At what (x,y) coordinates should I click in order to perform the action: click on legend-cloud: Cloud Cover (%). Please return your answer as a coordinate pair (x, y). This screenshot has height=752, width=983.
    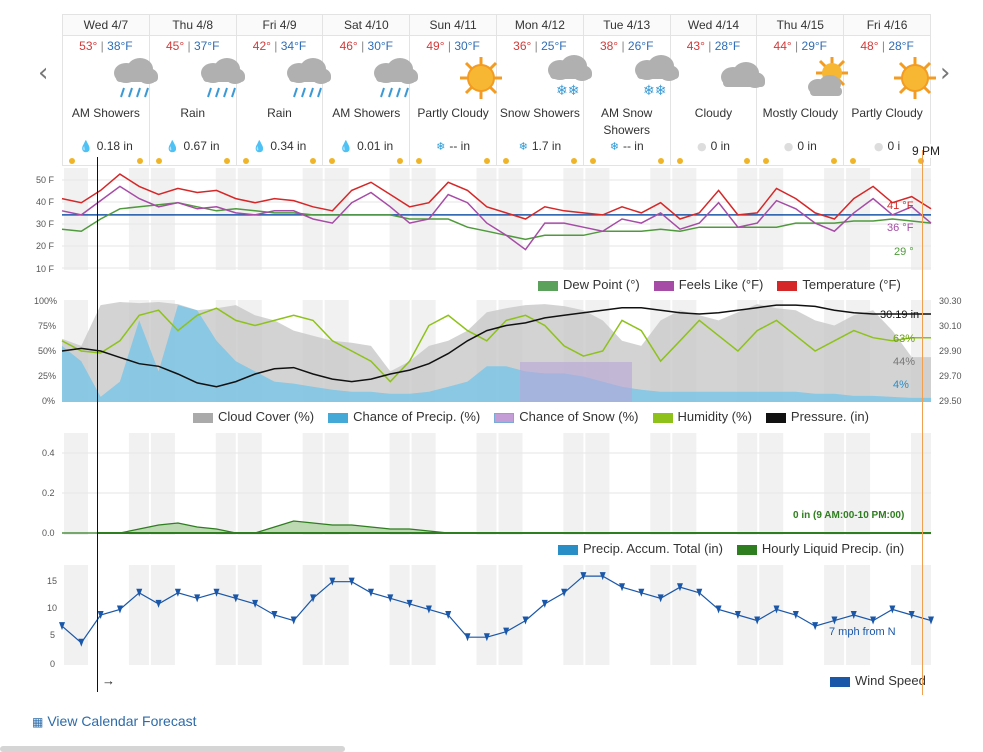
    Looking at the image, I should click on (253, 416).